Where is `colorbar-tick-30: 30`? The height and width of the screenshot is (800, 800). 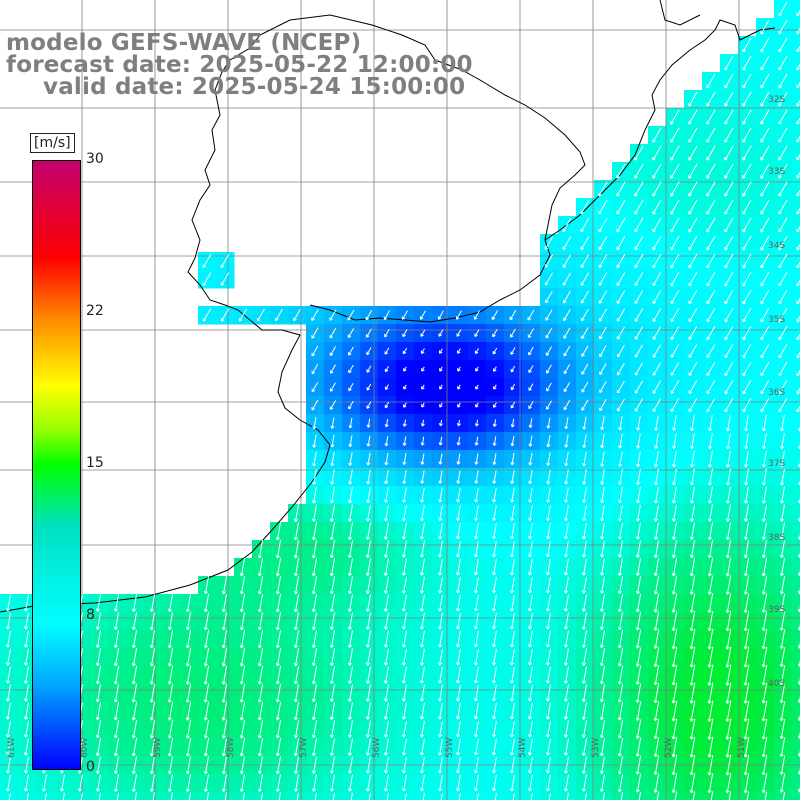
colorbar-tick-30: 30 is located at coordinates (95, 159).